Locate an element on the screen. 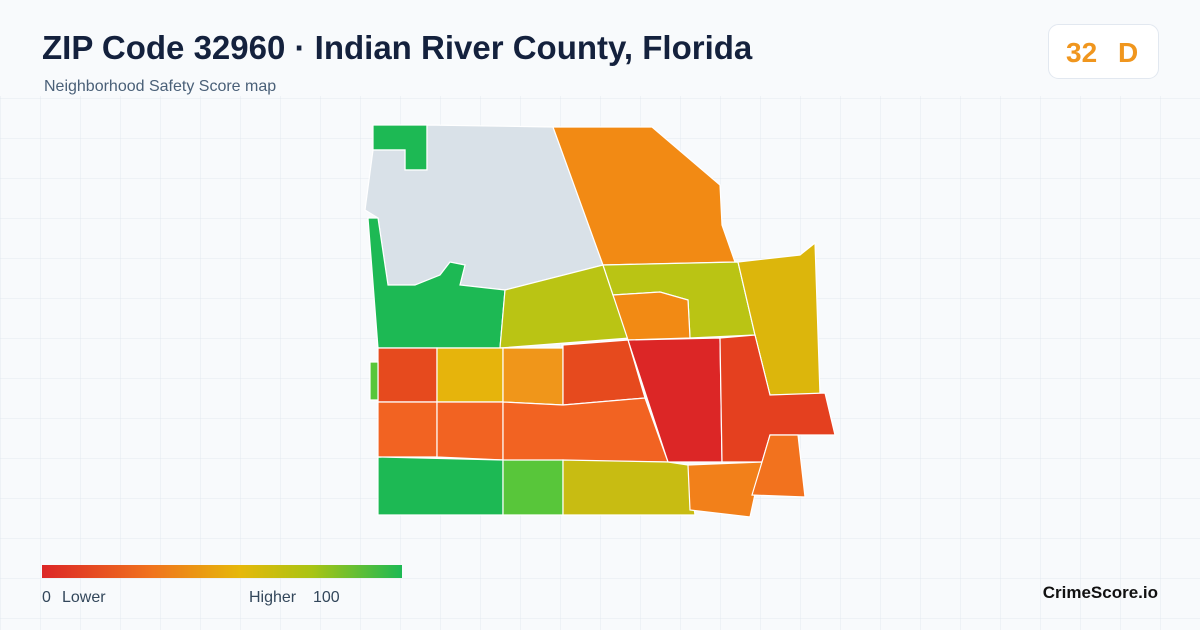 The image size is (1200, 630). legend-min-value: 0 is located at coordinates (46, 597).